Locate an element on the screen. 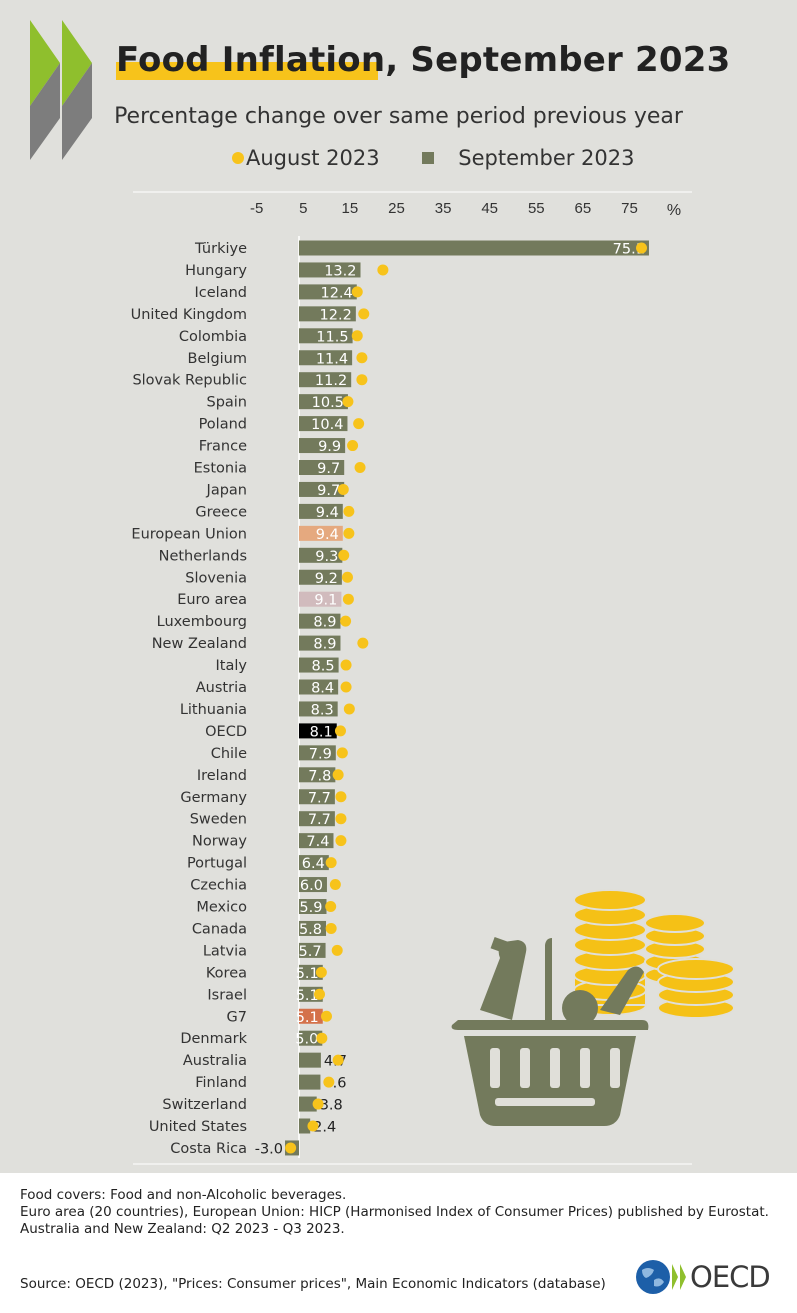  value-label: 10.5 is located at coordinates (328, 403).